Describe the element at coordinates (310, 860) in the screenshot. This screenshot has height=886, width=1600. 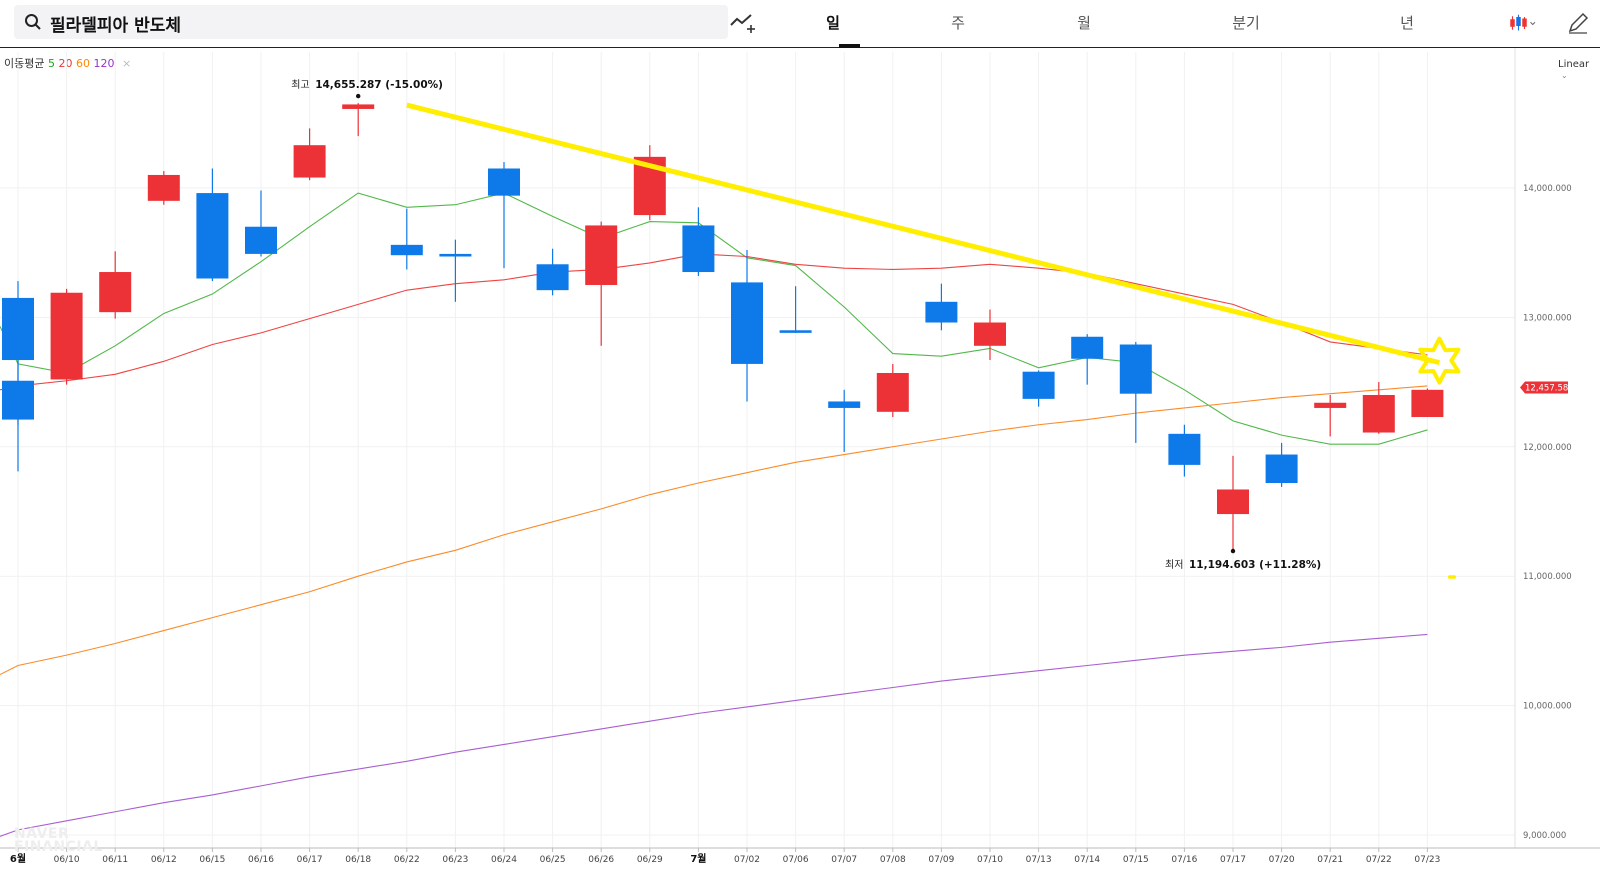
I see `x-tick-label: 06/17` at that location.